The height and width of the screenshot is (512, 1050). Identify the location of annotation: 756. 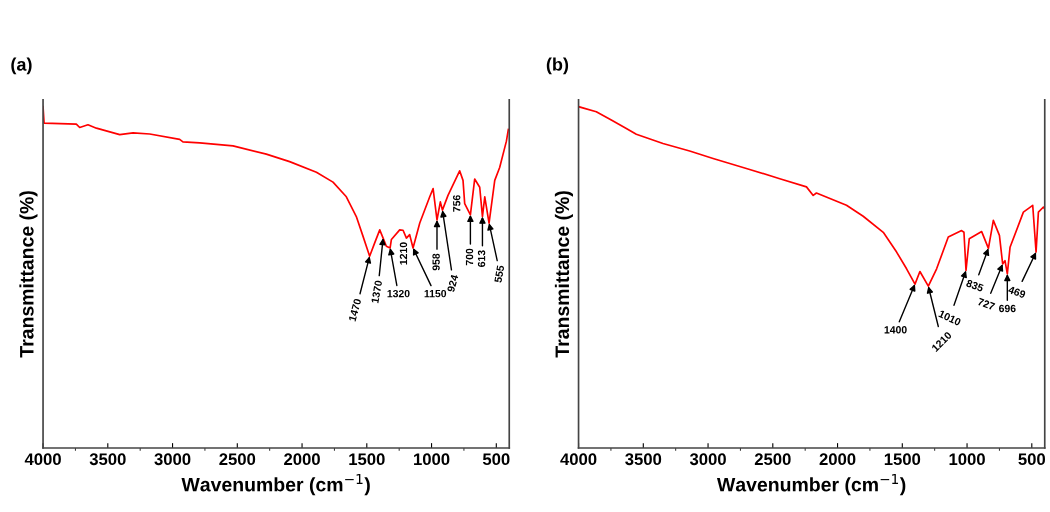
(457, 203).